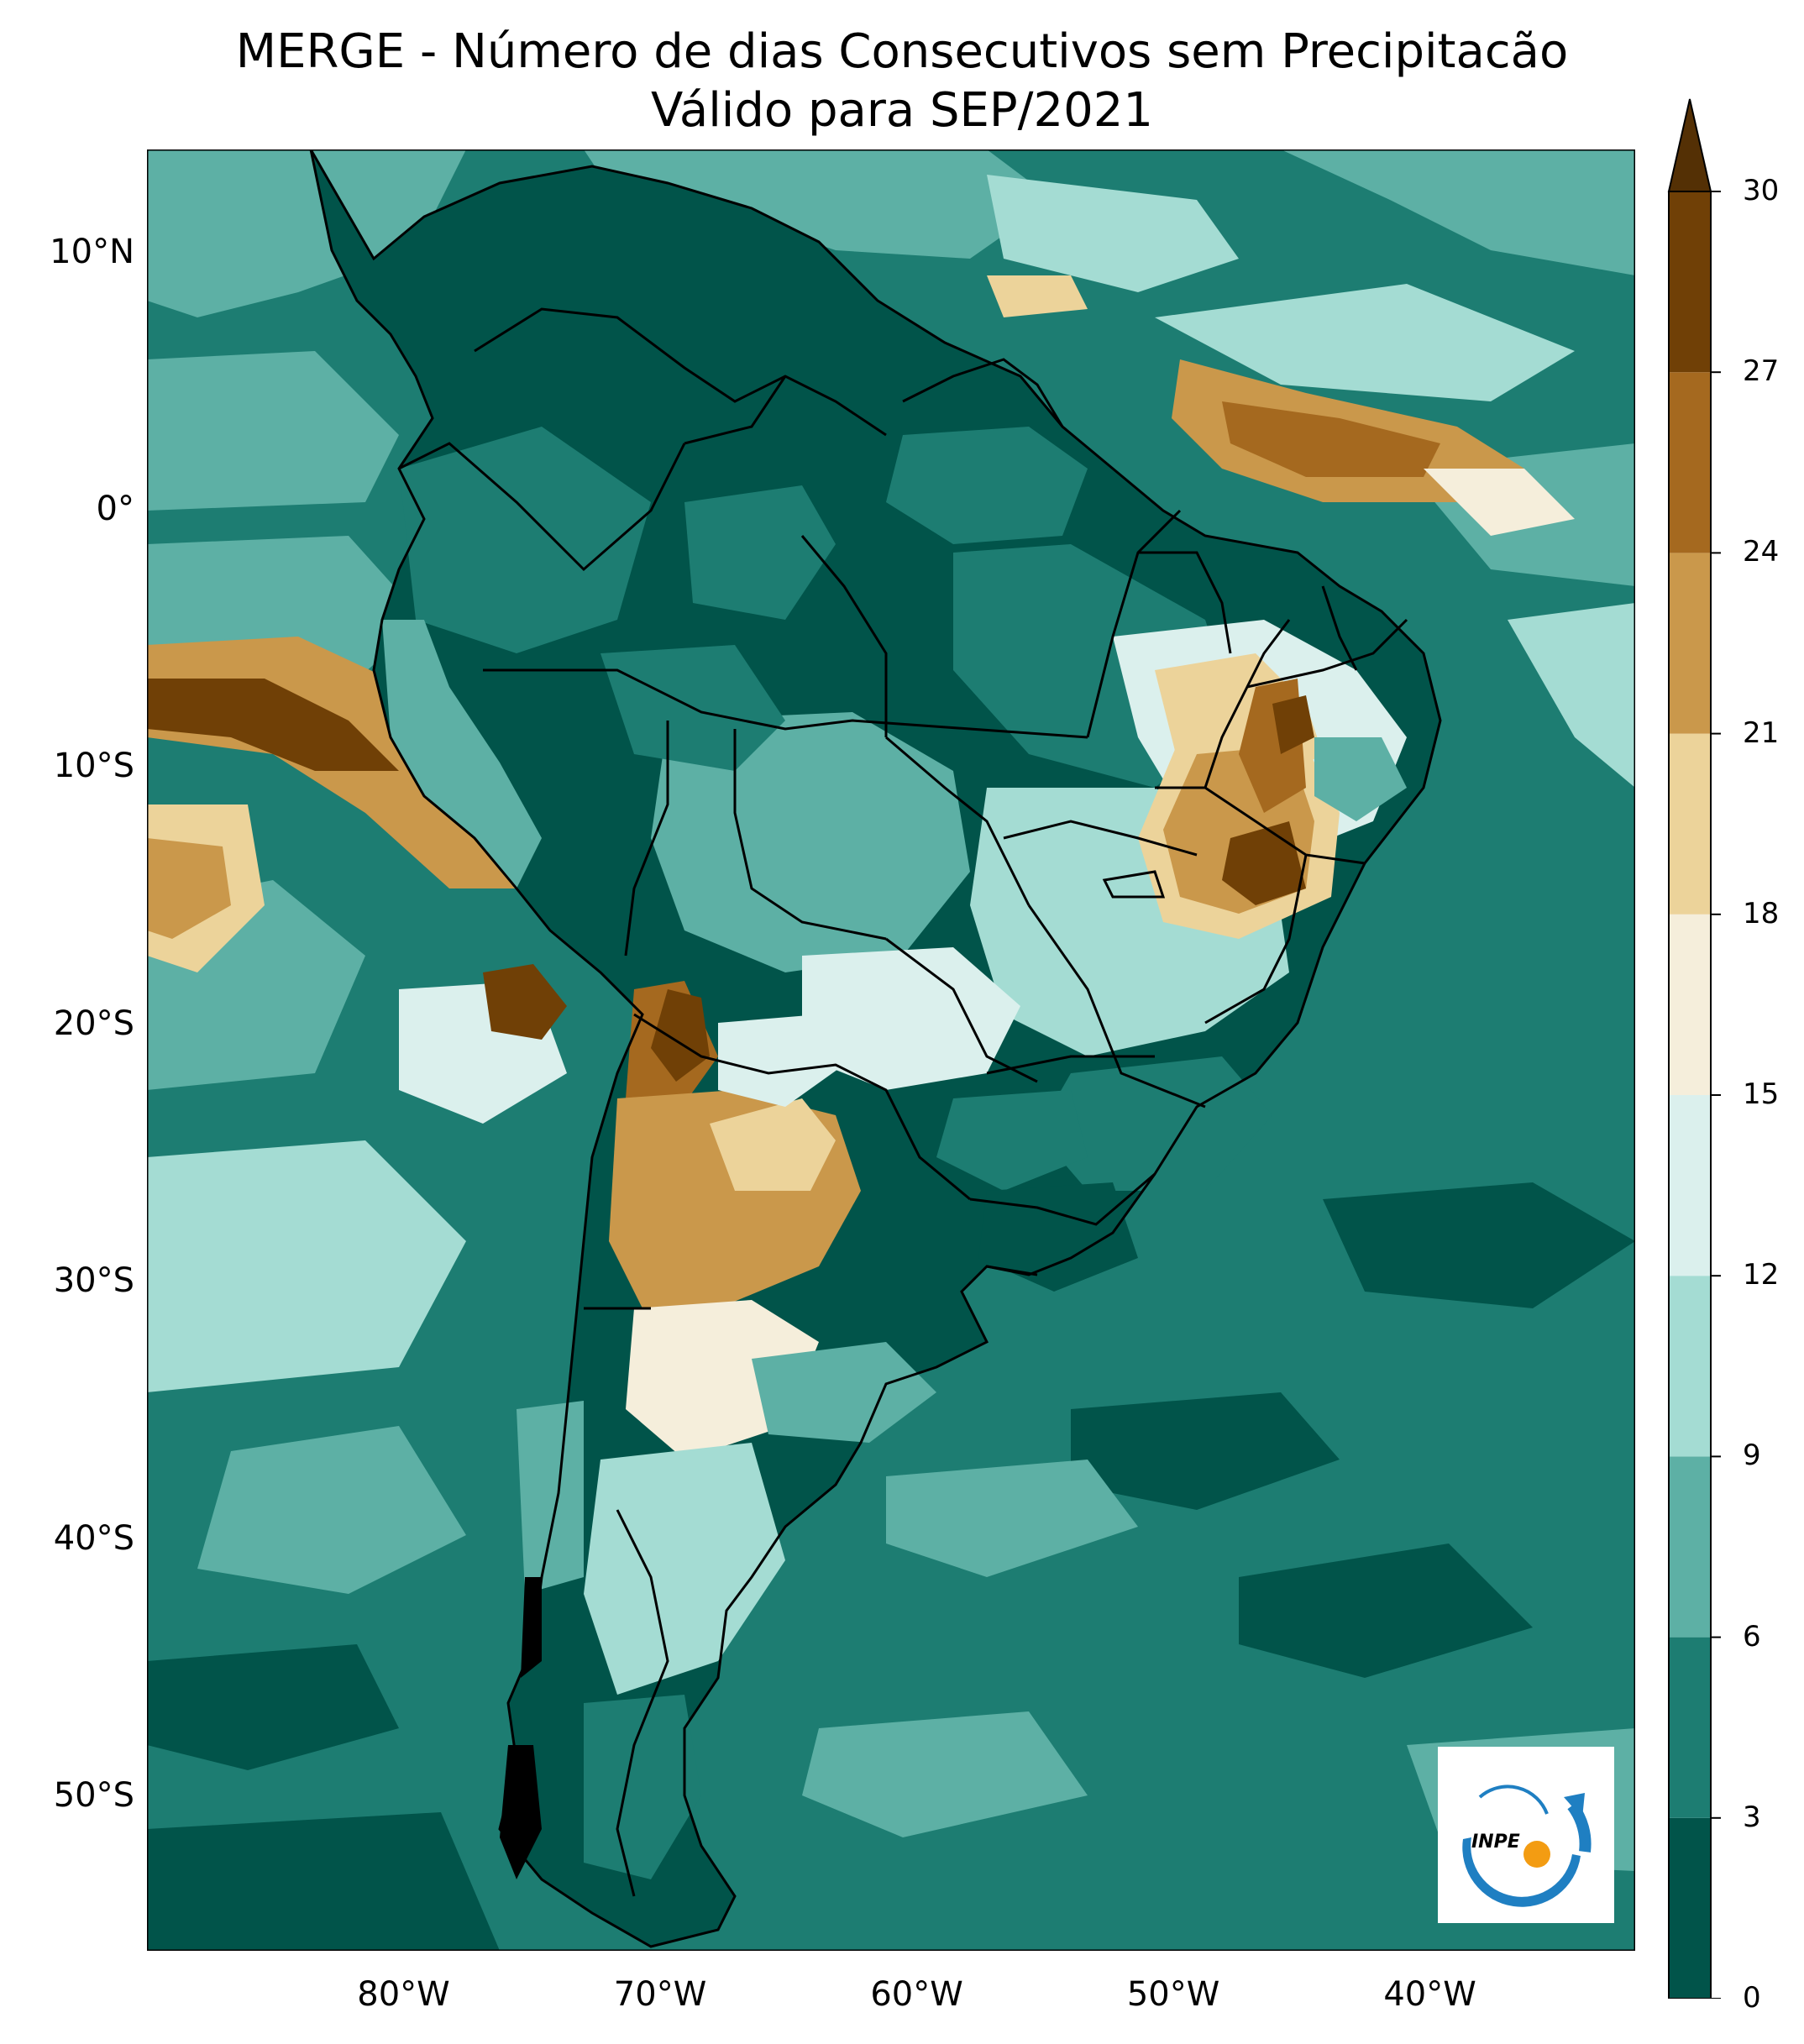 Image resolution: width=1804 pixels, height=2044 pixels. I want to click on lat-tick-label: 50°S, so click(93, 1796).